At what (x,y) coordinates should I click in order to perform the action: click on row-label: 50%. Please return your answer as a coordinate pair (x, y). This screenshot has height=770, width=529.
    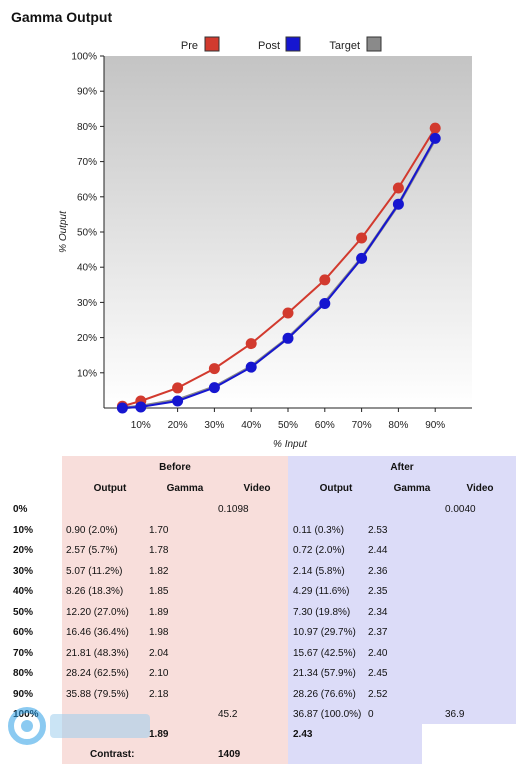
    Looking at the image, I should click on (23, 612).